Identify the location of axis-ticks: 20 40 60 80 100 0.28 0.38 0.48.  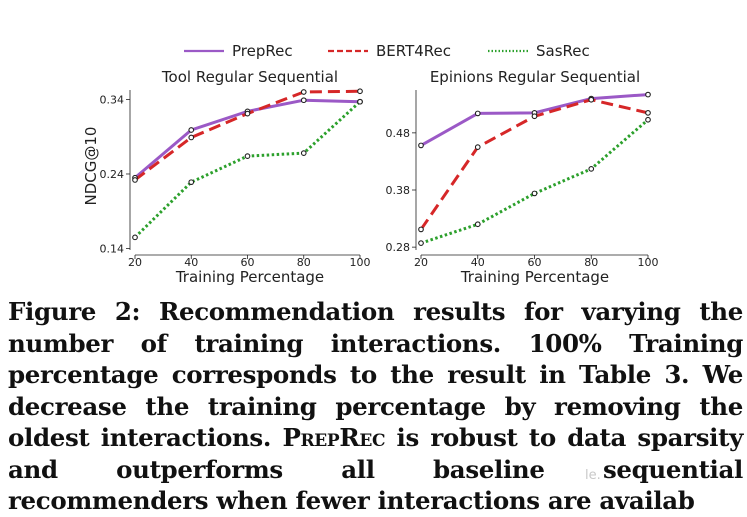
(522, 198).